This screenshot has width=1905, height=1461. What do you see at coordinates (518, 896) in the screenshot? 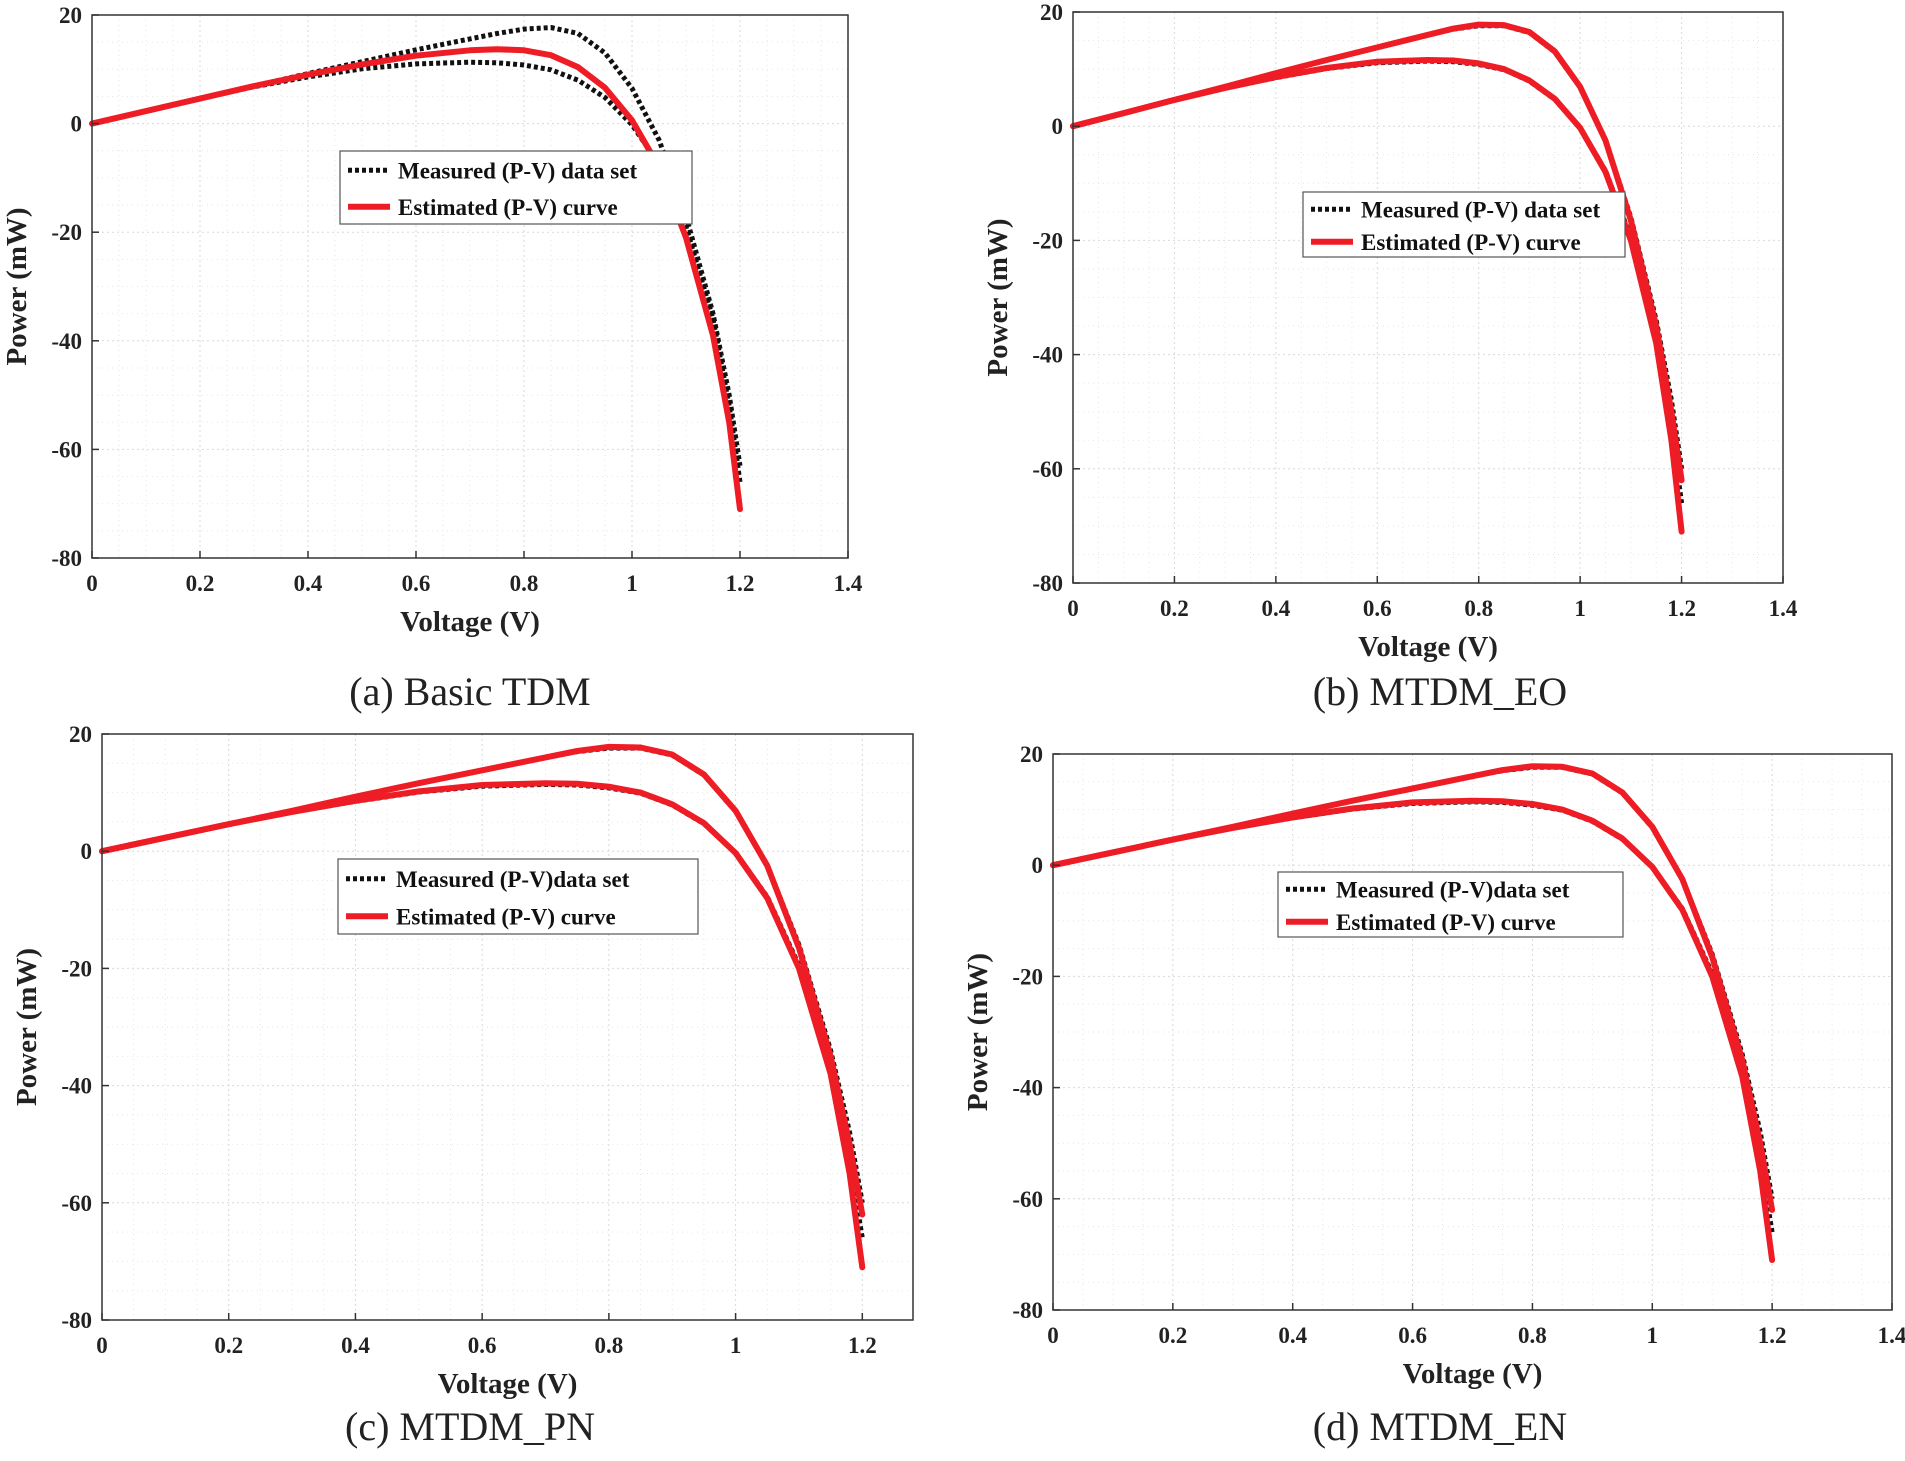
I see `chart-3-legend-box` at bounding box center [518, 896].